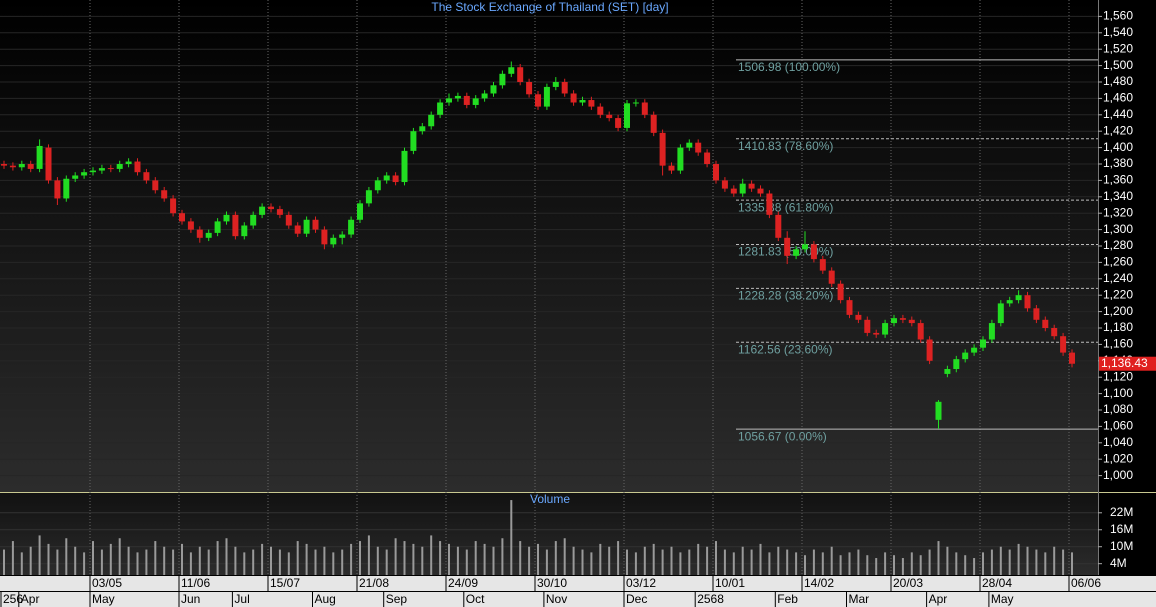  Describe the element at coordinates (1118, 245) in the screenshot. I see `y-tick-label: 1,280` at that location.